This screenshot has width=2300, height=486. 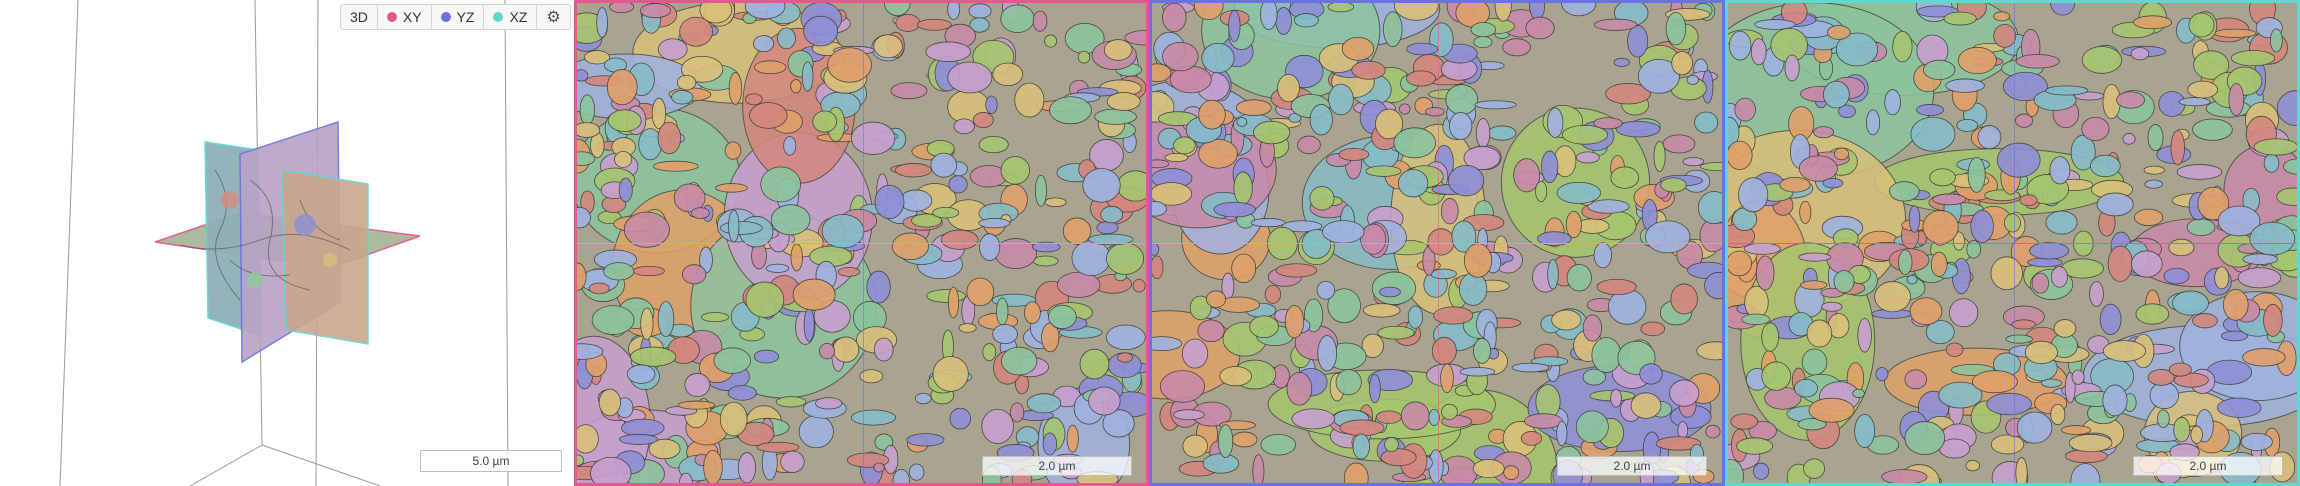 I want to click on layout-xy-label: XY, so click(x=412, y=17).